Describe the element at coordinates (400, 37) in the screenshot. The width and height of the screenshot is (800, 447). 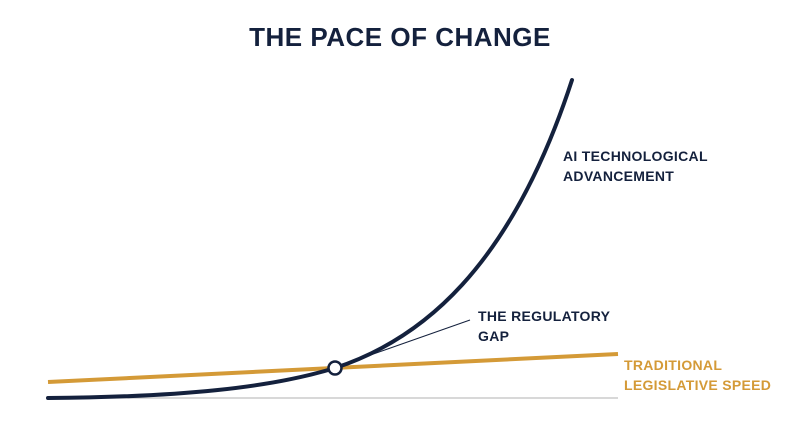
I see `diagram-title: THE PACE OF CHANGE` at that location.